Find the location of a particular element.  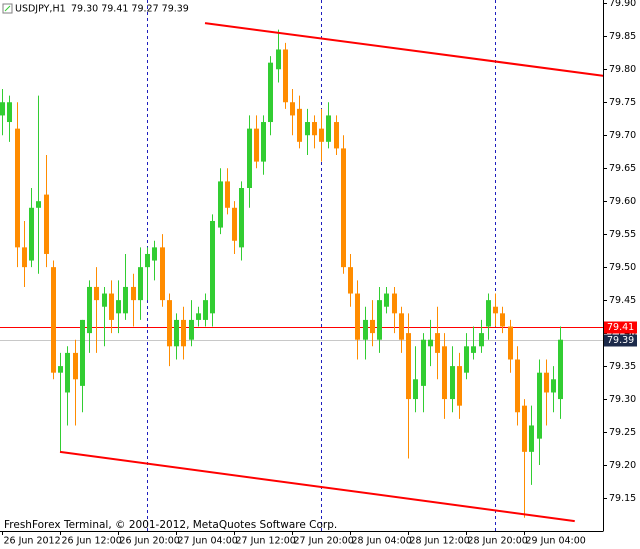

y-tick-label: 79.45 is located at coordinates (622, 300).